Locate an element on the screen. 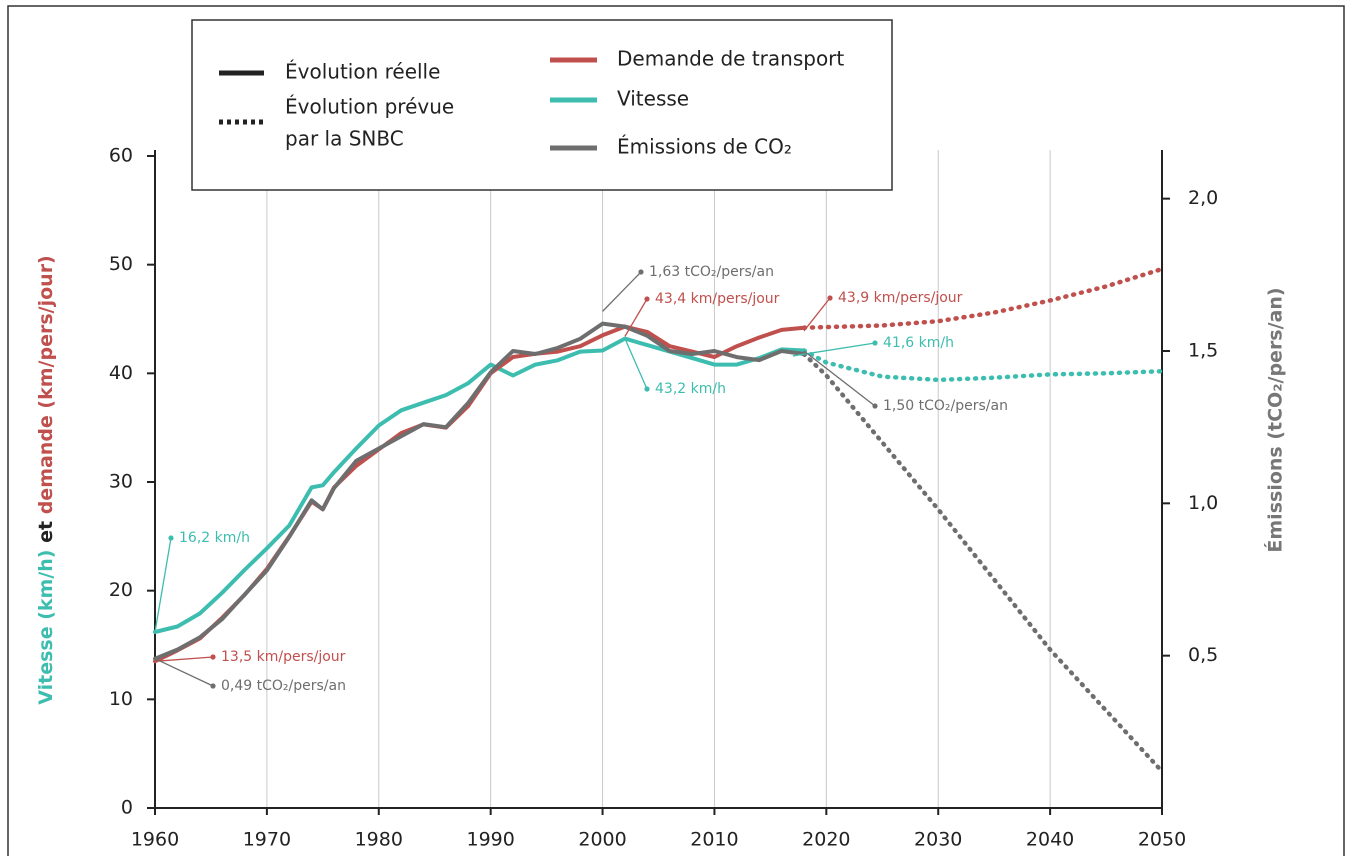  legend-style-label: par la SNBC is located at coordinates (344, 139).